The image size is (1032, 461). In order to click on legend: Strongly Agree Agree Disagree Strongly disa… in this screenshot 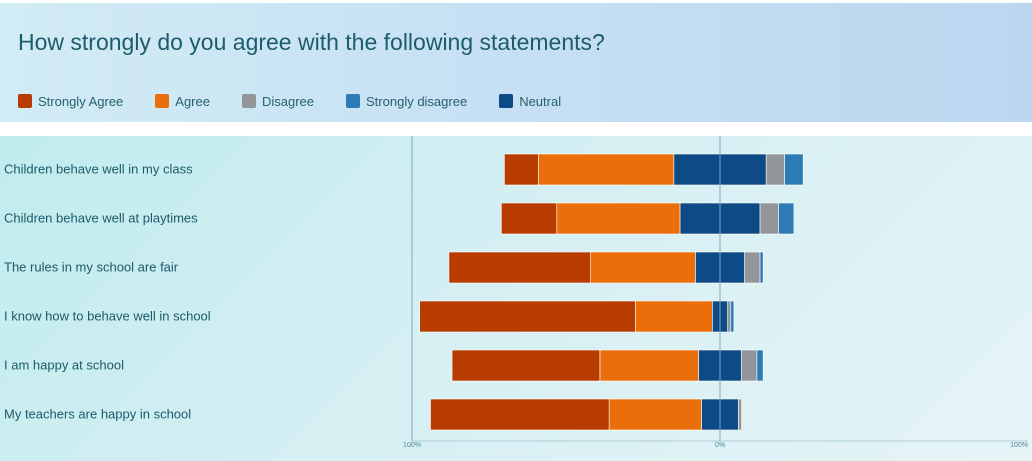, I will do `click(305, 101)`.